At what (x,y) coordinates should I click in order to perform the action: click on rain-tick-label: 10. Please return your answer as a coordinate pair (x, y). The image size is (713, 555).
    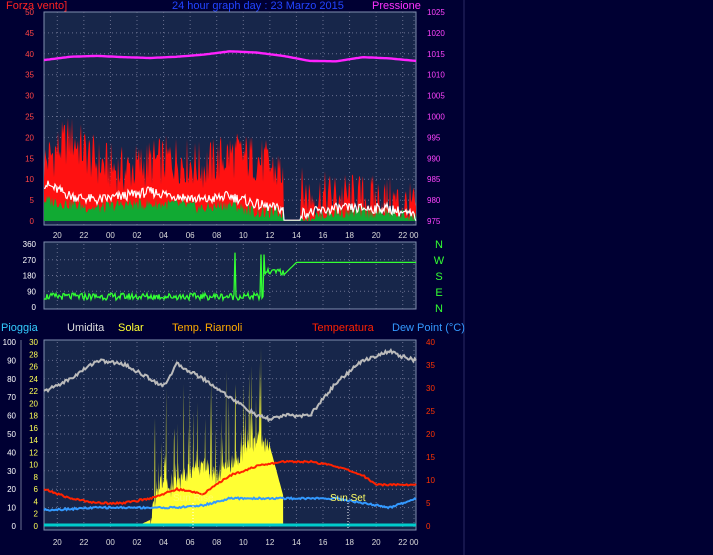
    Looking at the image, I should click on (11, 508).